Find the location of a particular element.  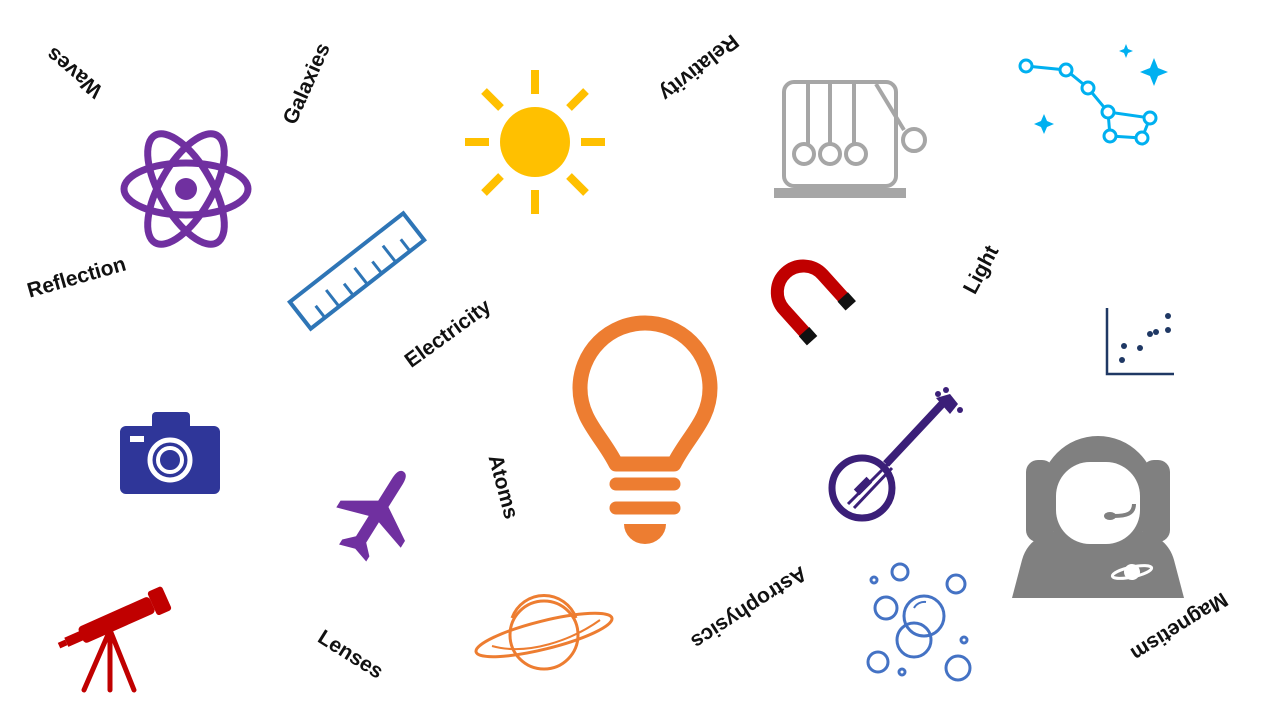

magnet-icon is located at coordinates (806, 296).